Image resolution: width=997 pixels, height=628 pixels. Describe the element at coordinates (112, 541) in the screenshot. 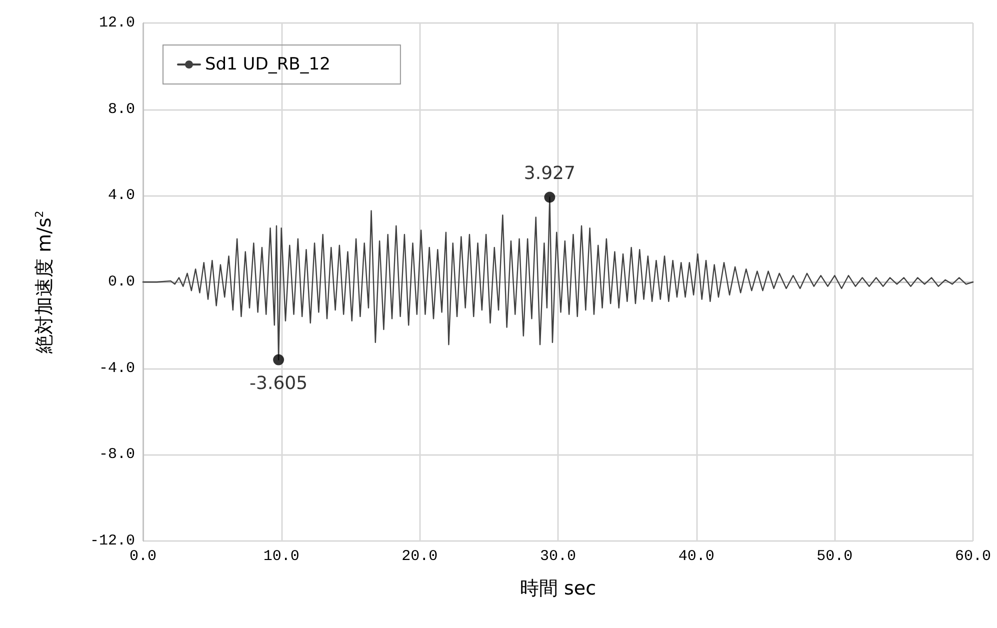

I see `y-tick-label: -12.0` at that location.